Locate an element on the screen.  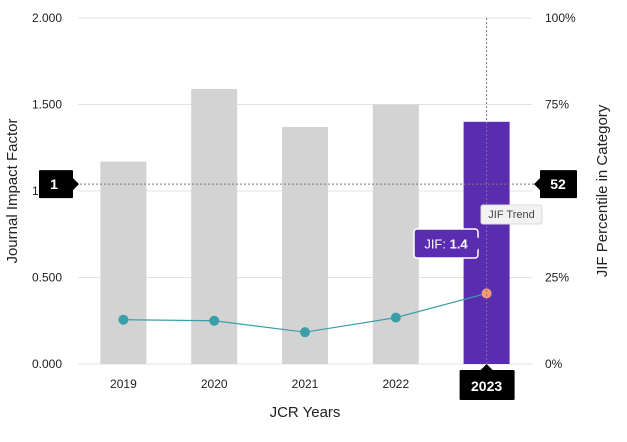
tooltip-label: JIF: is located at coordinates (436, 244).